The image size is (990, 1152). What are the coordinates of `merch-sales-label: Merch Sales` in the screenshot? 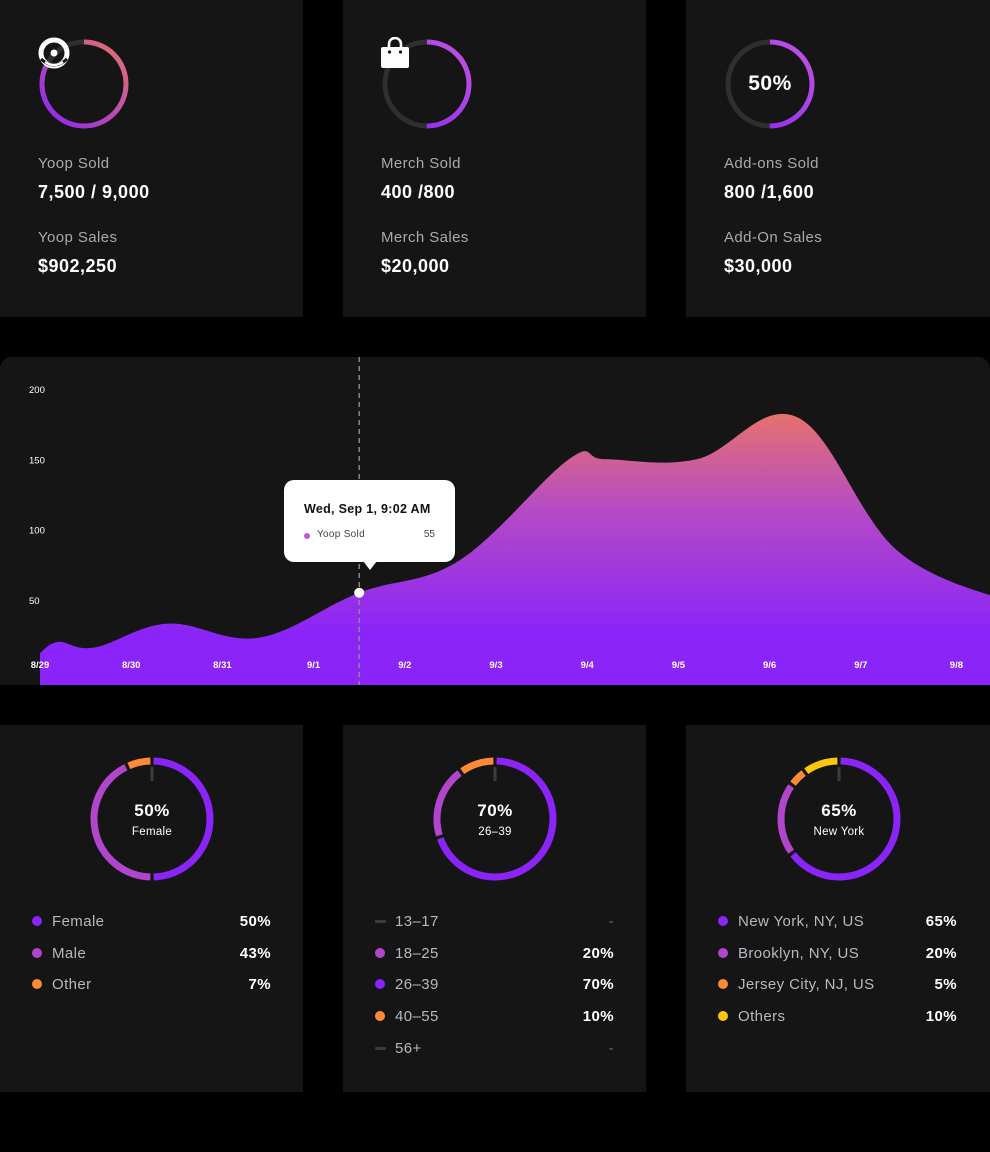 It's located at (425, 237).